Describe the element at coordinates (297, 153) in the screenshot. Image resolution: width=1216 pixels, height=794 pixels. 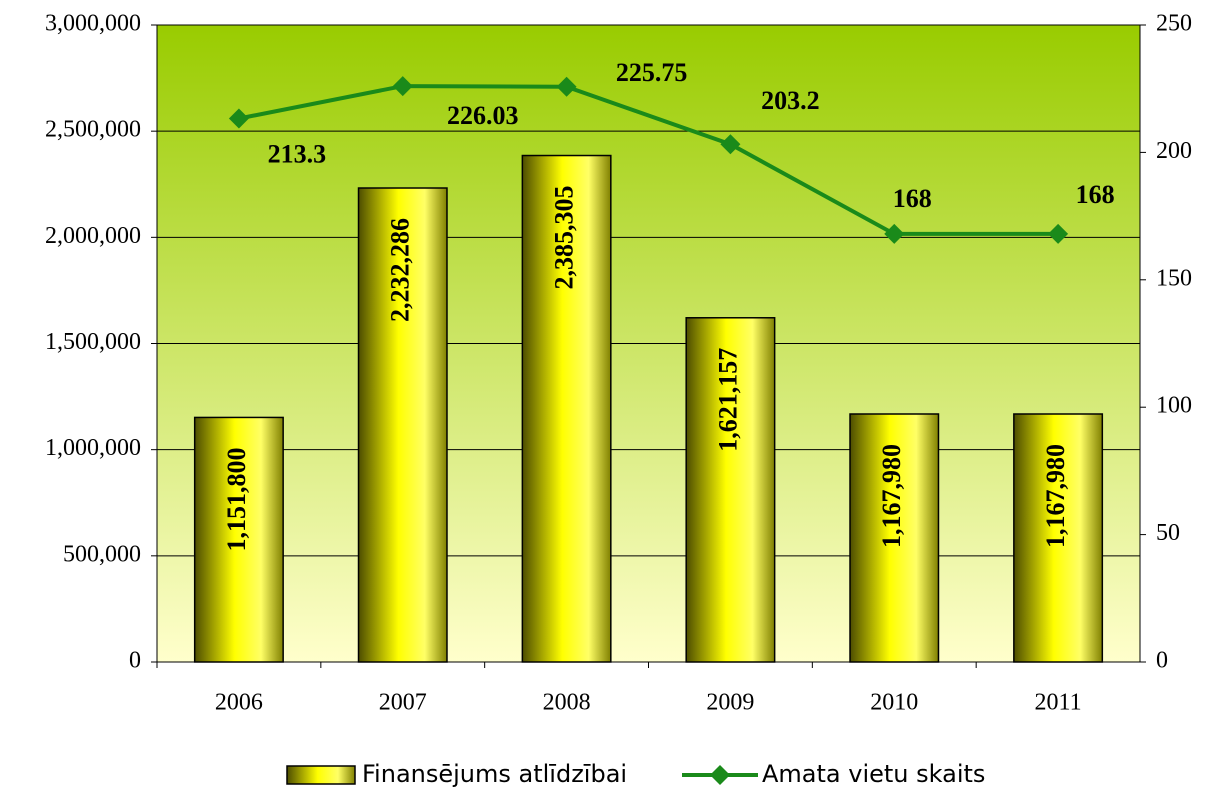
I see `line-value-label: 213.3` at that location.